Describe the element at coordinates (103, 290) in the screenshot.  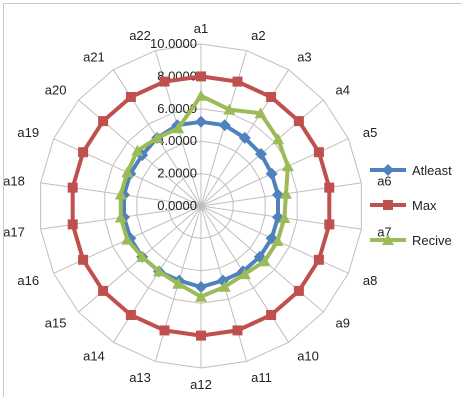
I see `point-max-a15` at that location.